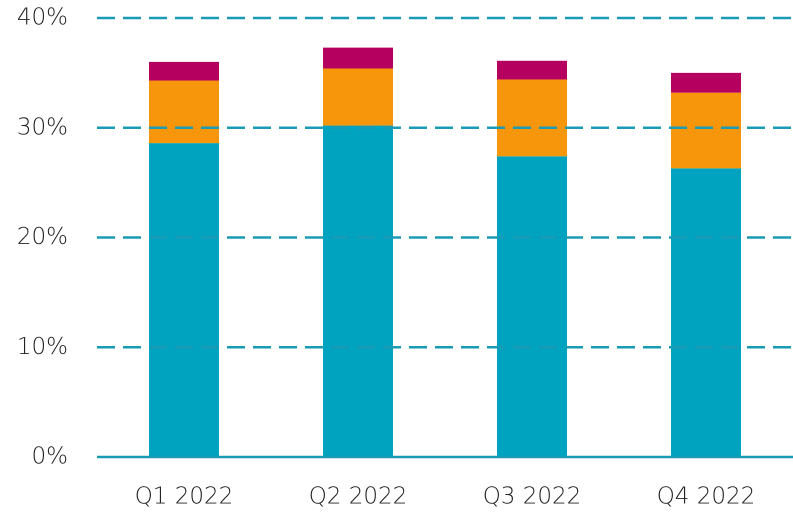 The image size is (793, 515). Describe the element at coordinates (184, 497) in the screenshot. I see `x-tick-label: Q1 2022` at that location.